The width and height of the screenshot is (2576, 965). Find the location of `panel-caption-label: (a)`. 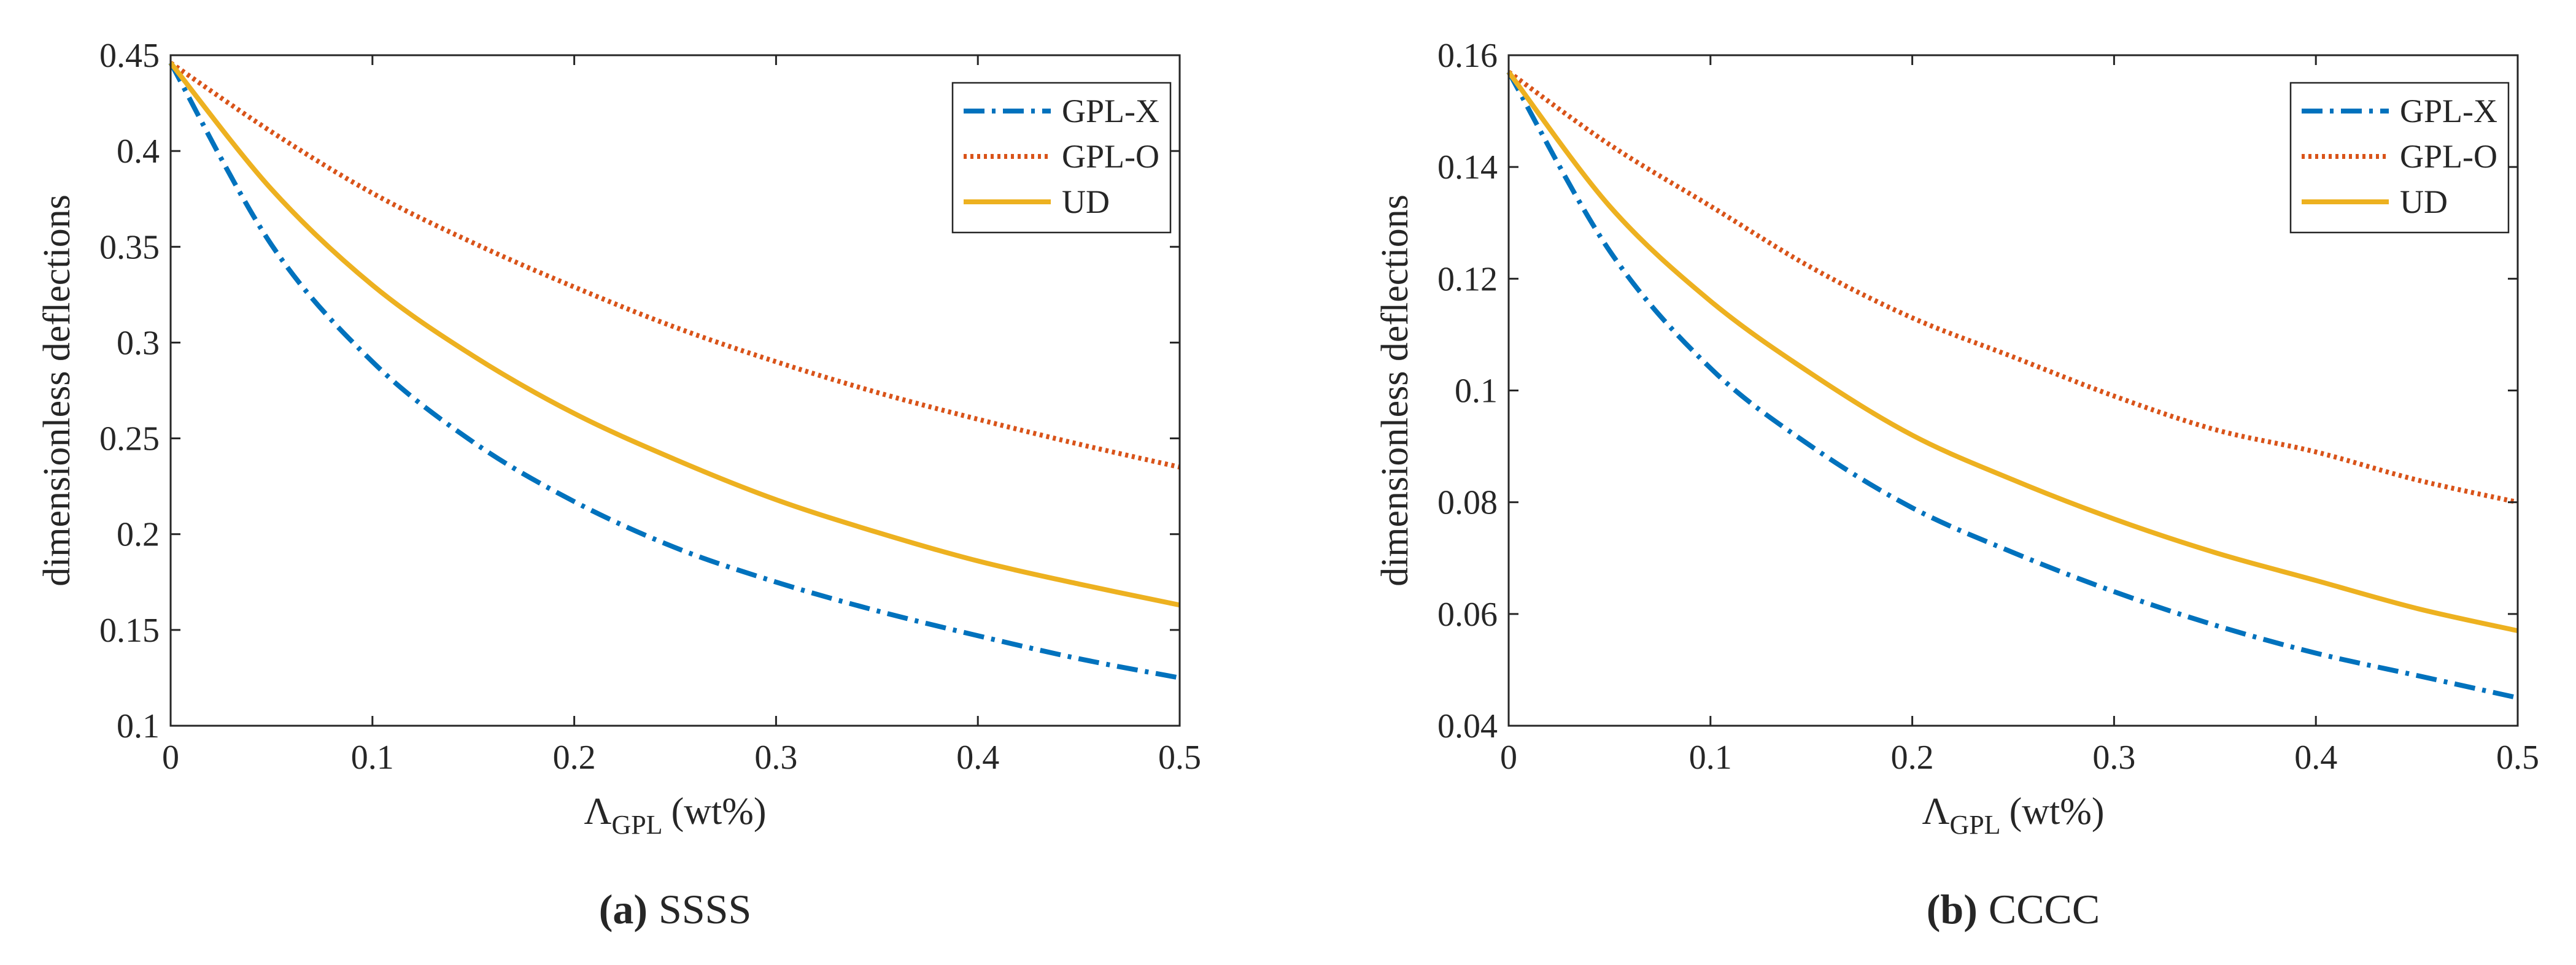

panel-caption-label: (a) is located at coordinates (623, 909).